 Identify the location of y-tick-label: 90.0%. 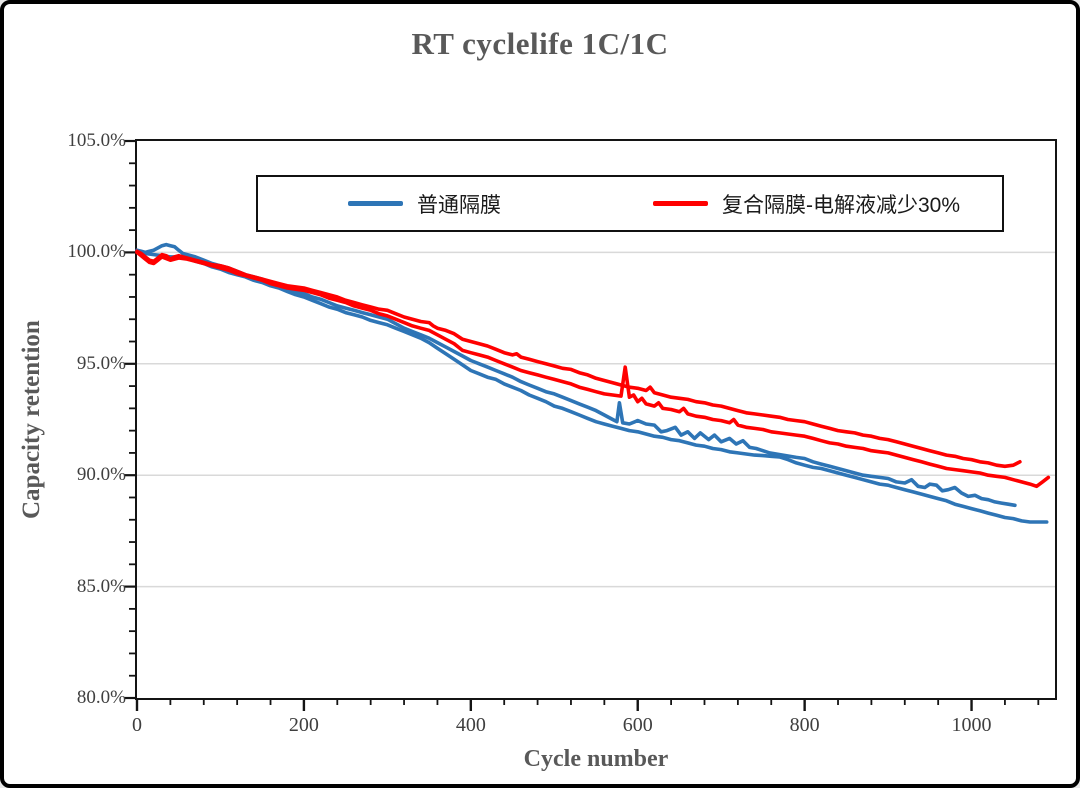
(101, 475).